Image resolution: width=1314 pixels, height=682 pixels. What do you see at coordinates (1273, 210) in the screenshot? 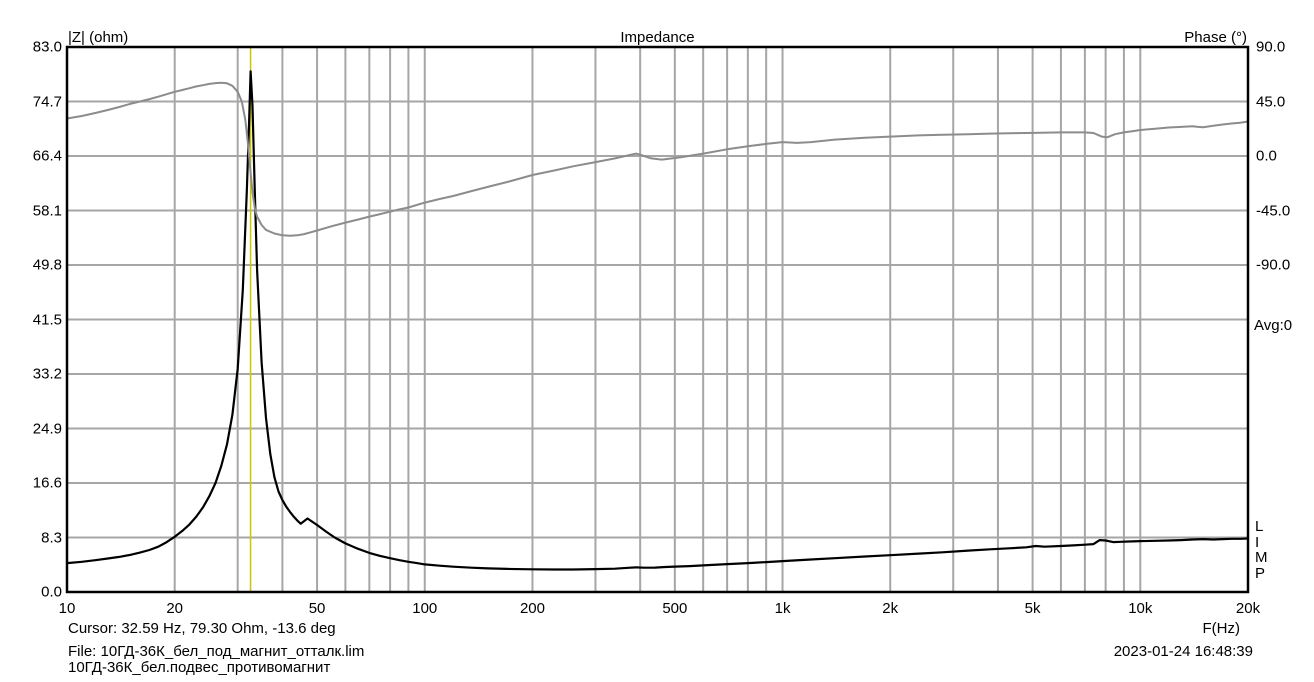
I see `y-right-tick-label: -45.0` at bounding box center [1273, 210].